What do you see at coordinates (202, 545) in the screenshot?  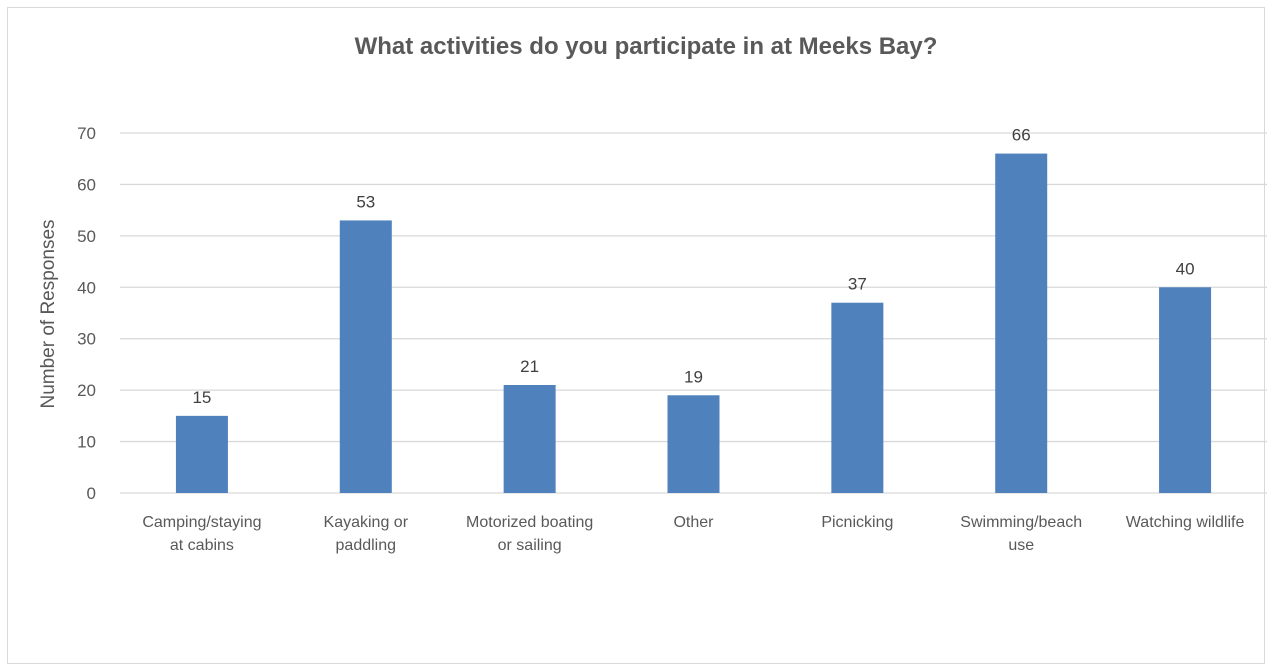 I see `x-category-label: at cabins` at bounding box center [202, 545].